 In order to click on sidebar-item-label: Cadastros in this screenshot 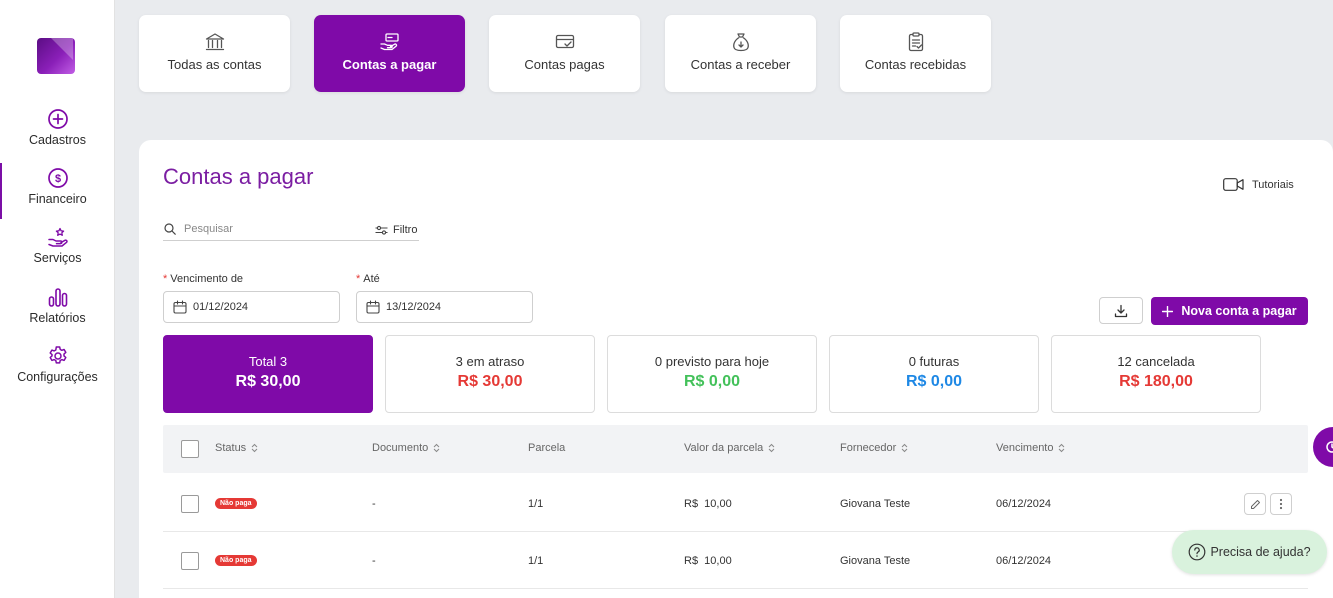, I will do `click(57, 140)`.